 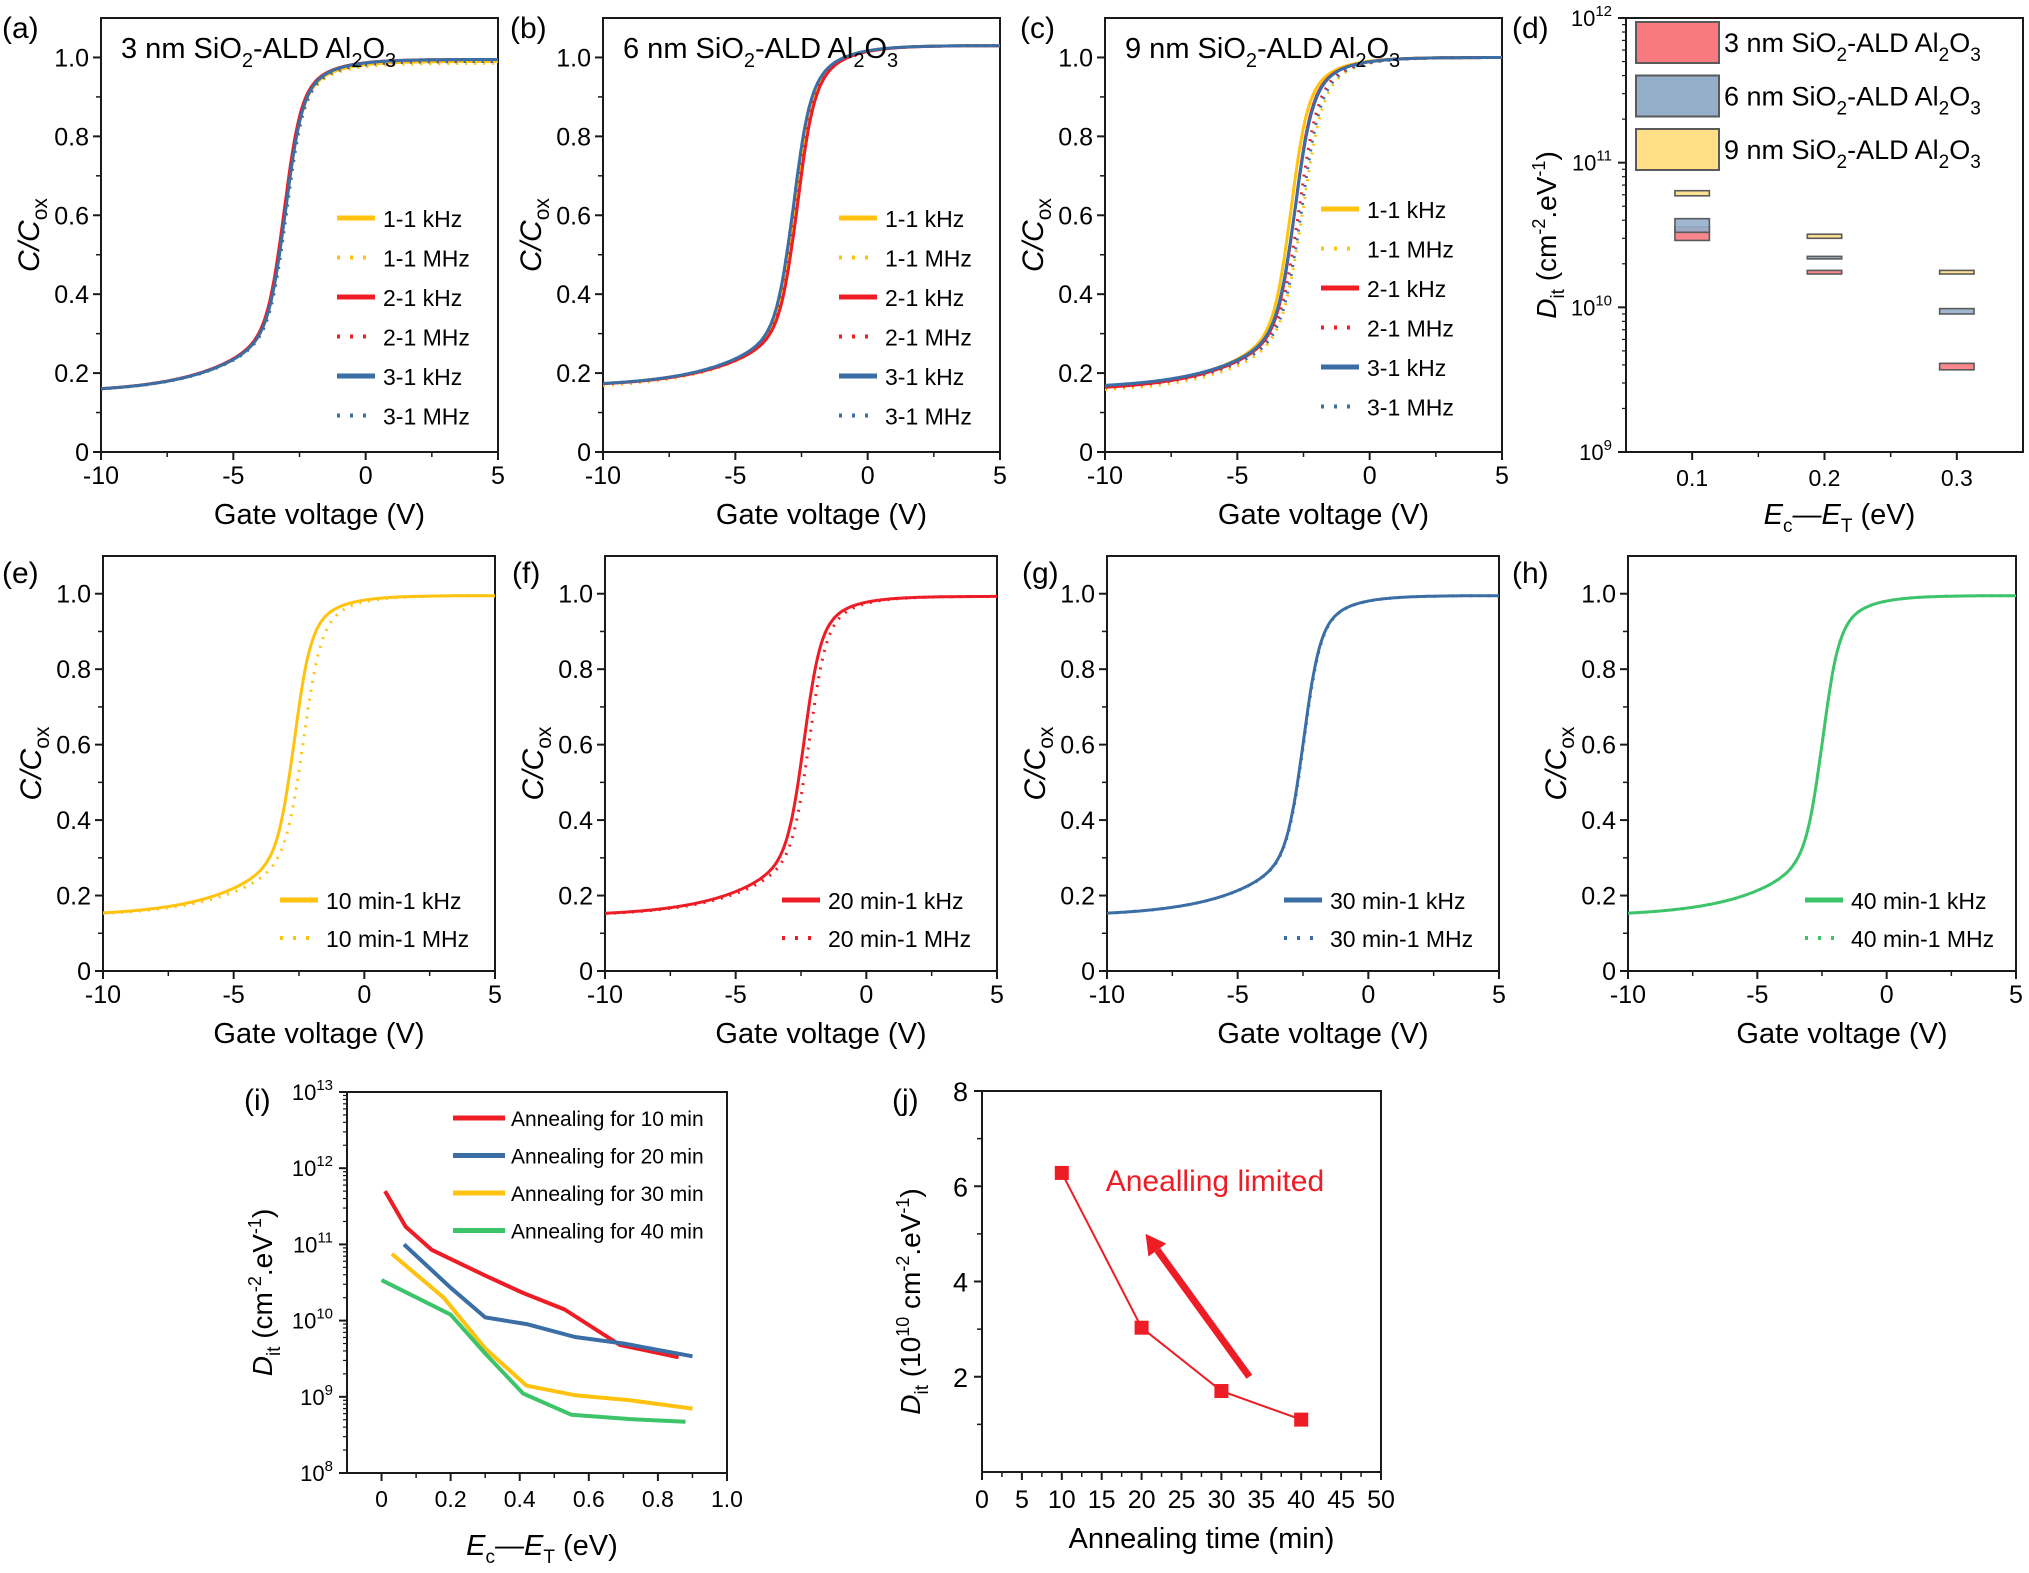 I want to click on legend-label: 30 min-1 MHz, so click(x=1401, y=939).